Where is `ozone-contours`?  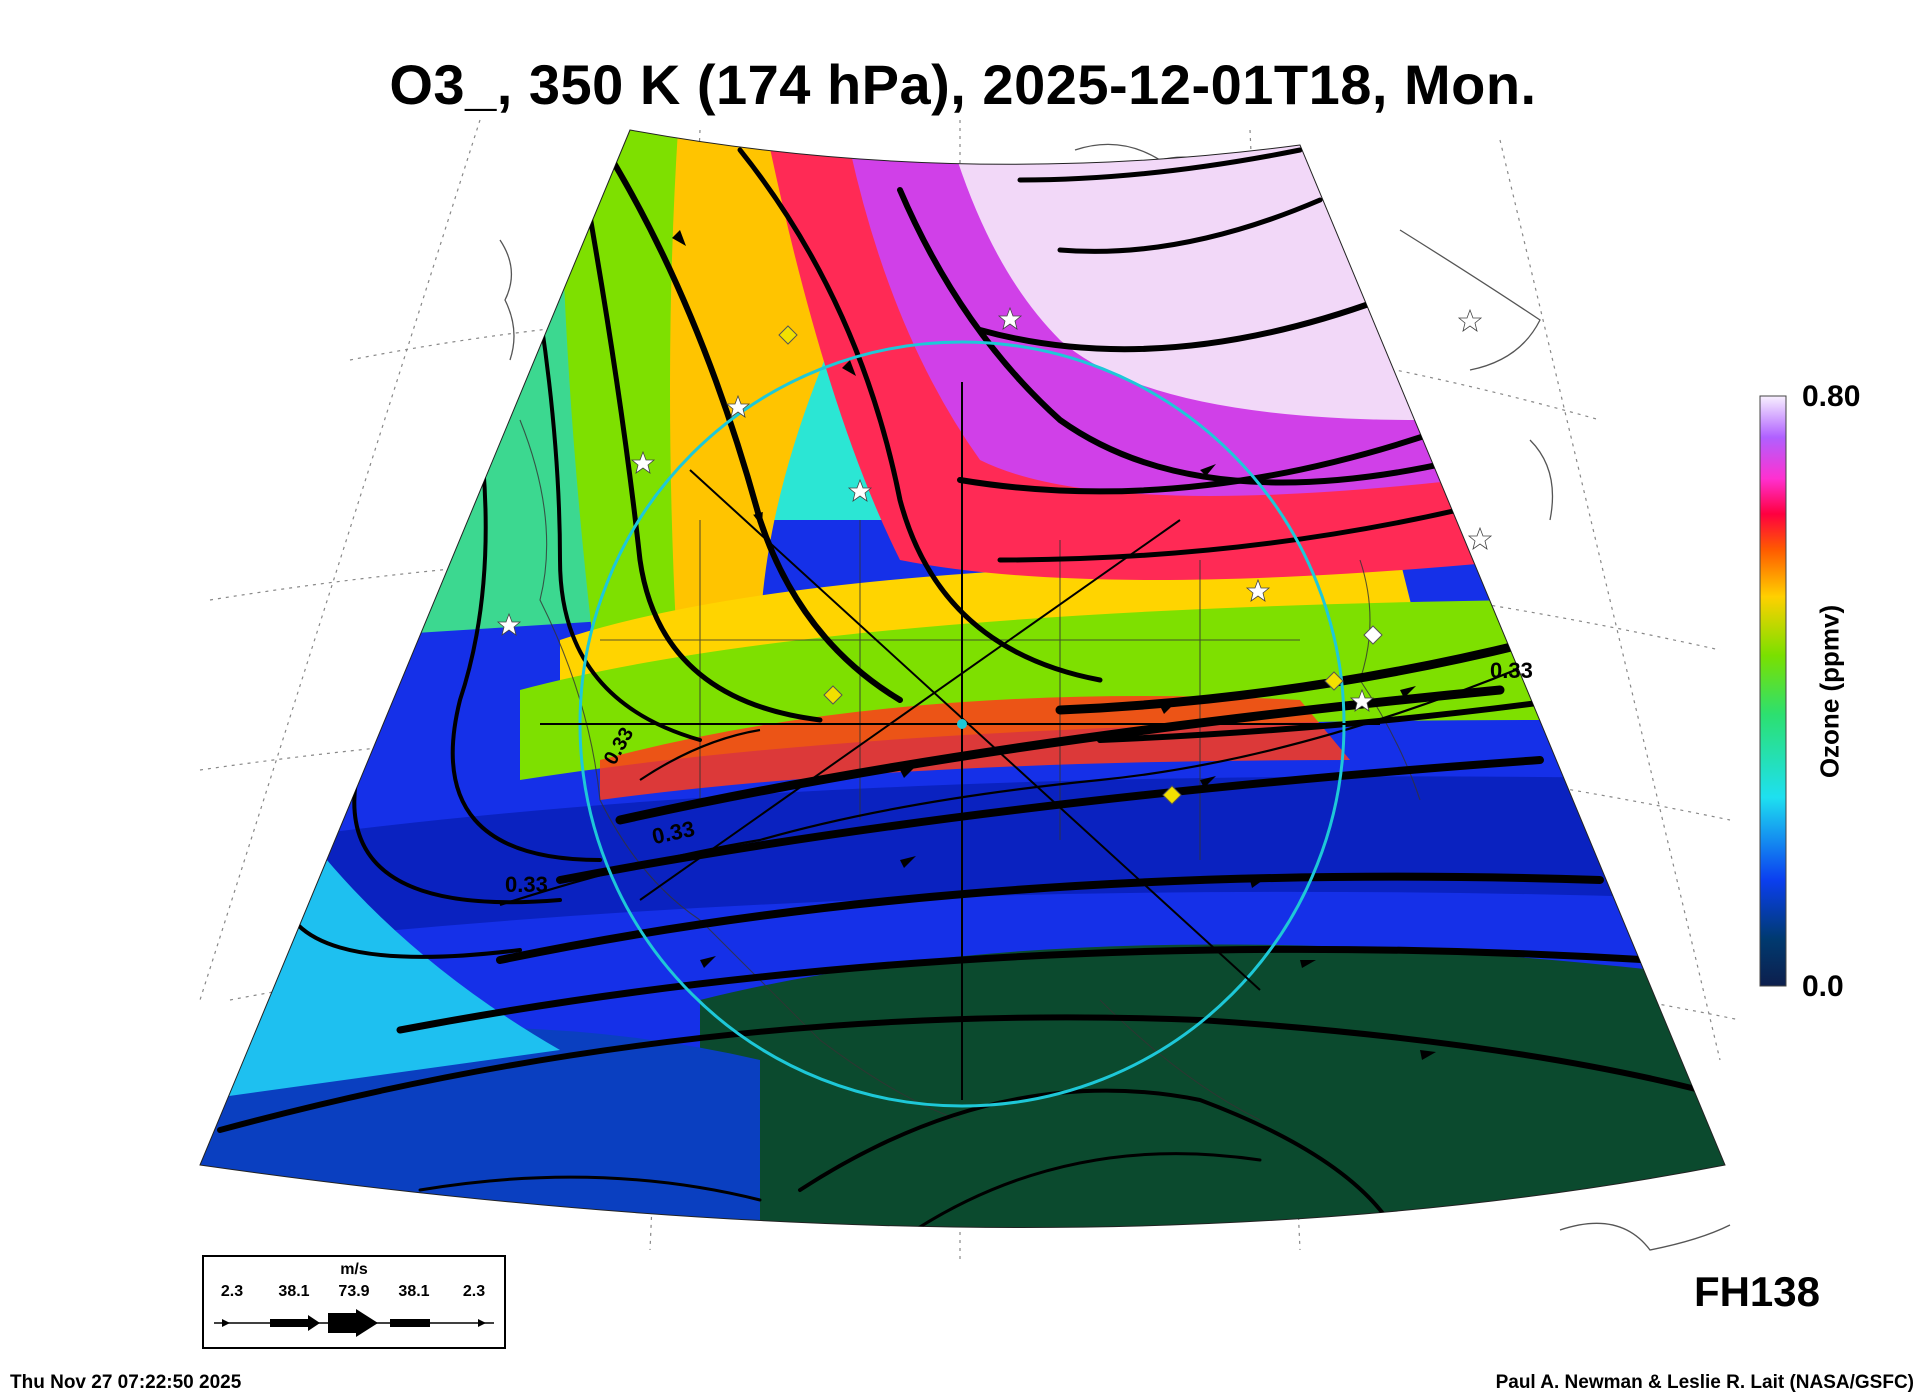 ozone-contours is located at coordinates (1020, 782).